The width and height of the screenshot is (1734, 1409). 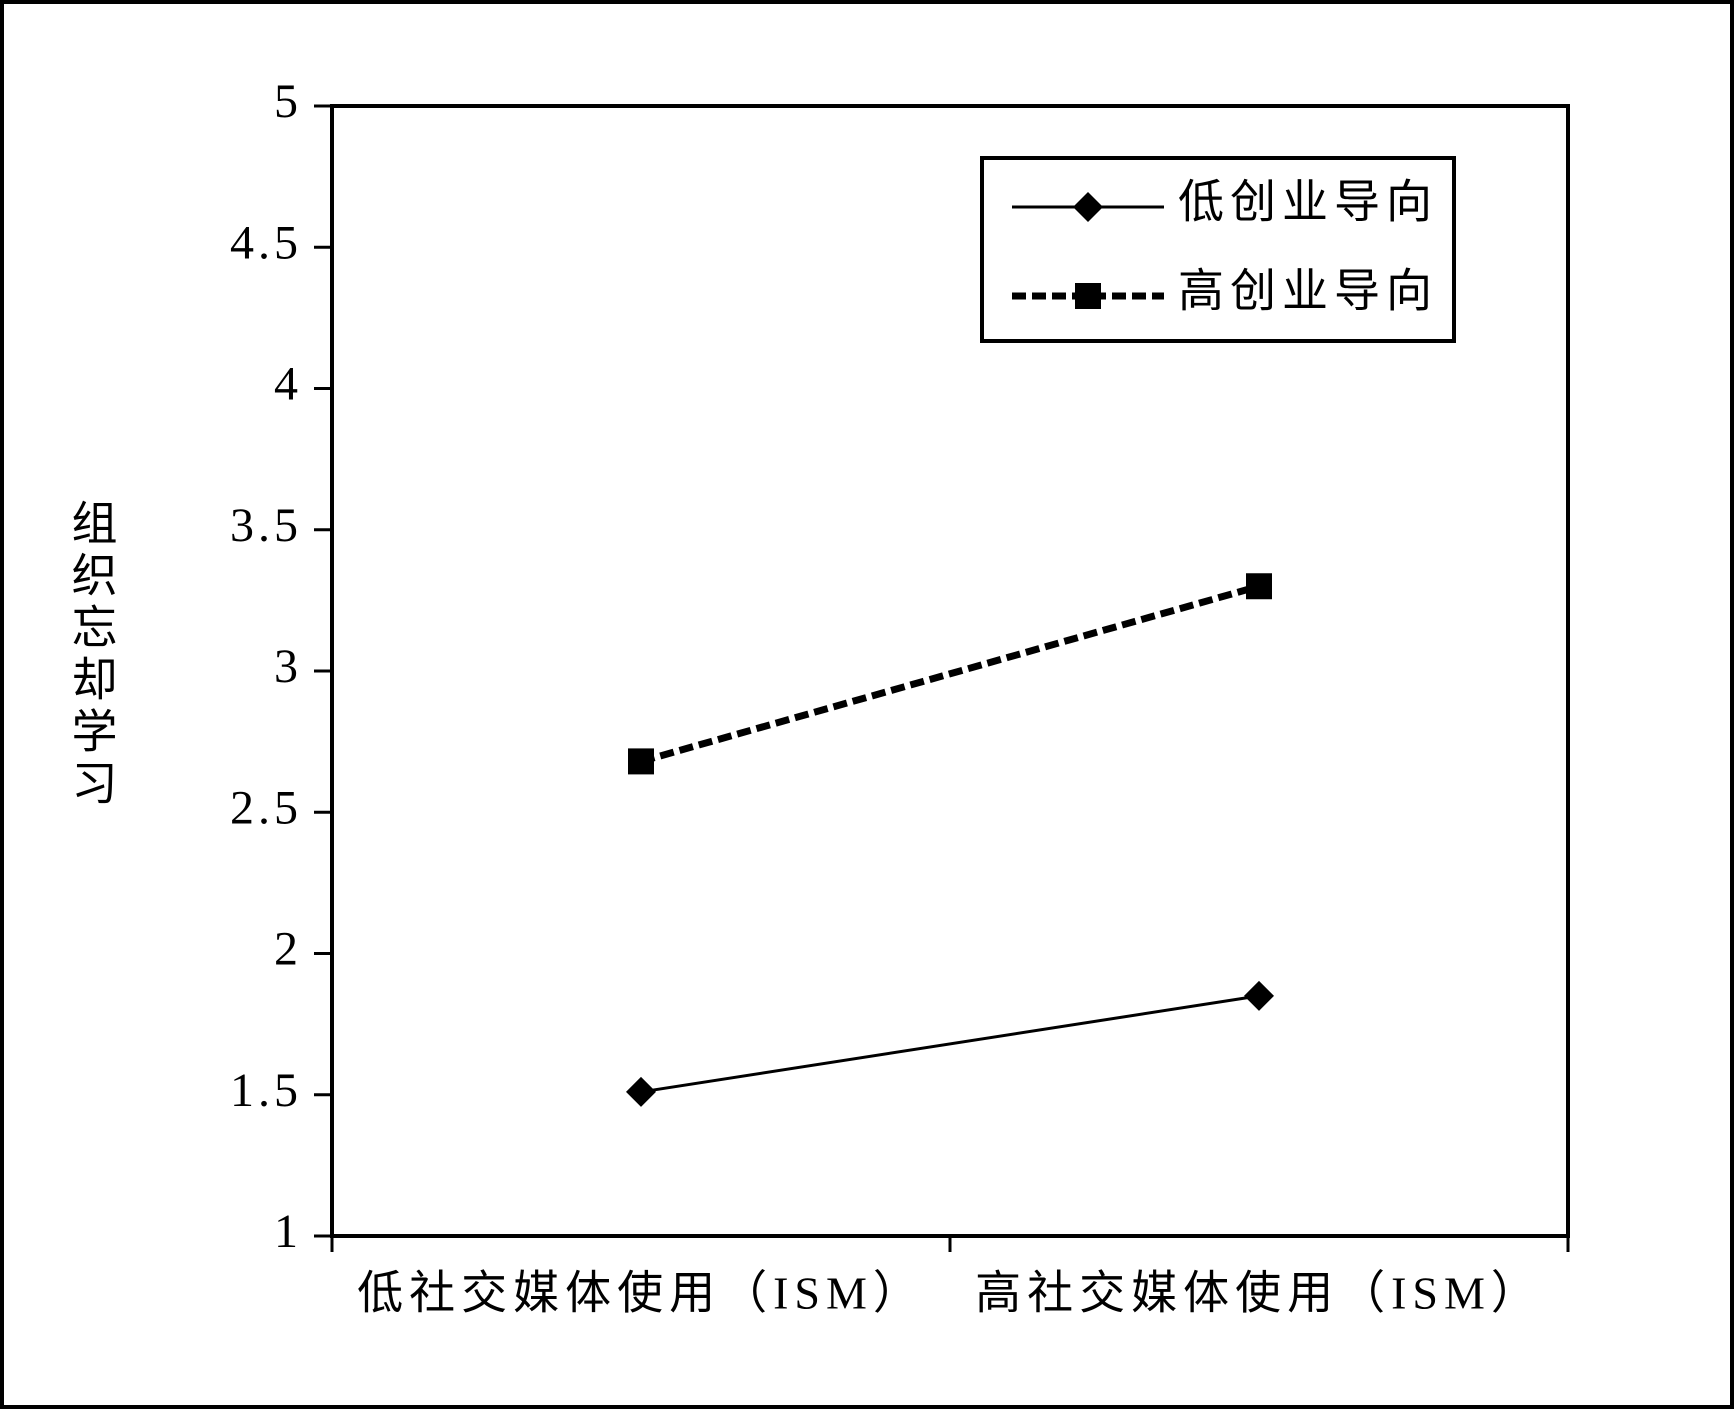 I want to click on y-tick-label: 1.5, so click(x=266, y=1090).